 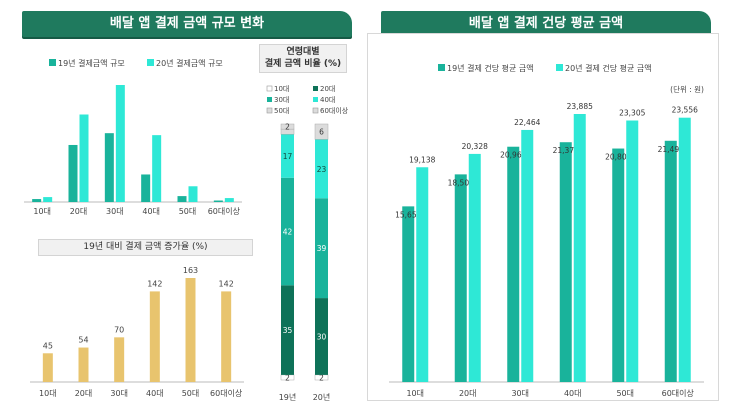 What do you see at coordinates (115, 211) in the screenshot?
I see `top-tick-label: 30대` at bounding box center [115, 211].